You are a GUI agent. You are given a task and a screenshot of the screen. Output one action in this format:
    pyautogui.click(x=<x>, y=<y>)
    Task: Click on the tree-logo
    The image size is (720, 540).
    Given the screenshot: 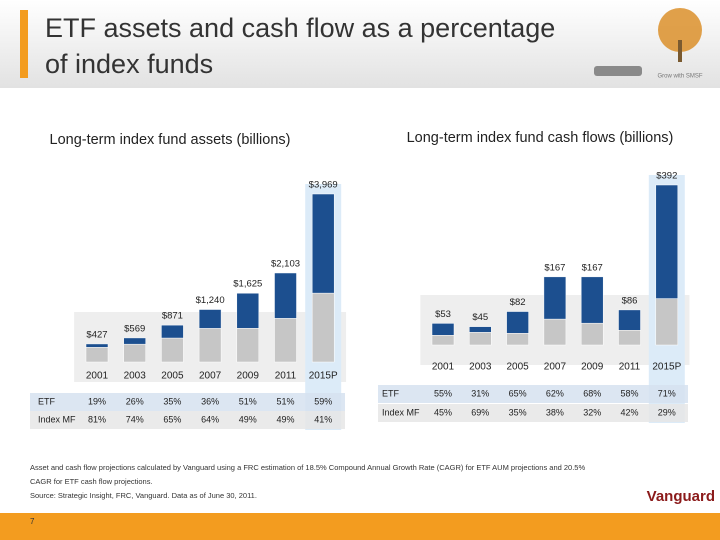 What is the action you would take?
    pyautogui.click(x=680, y=30)
    